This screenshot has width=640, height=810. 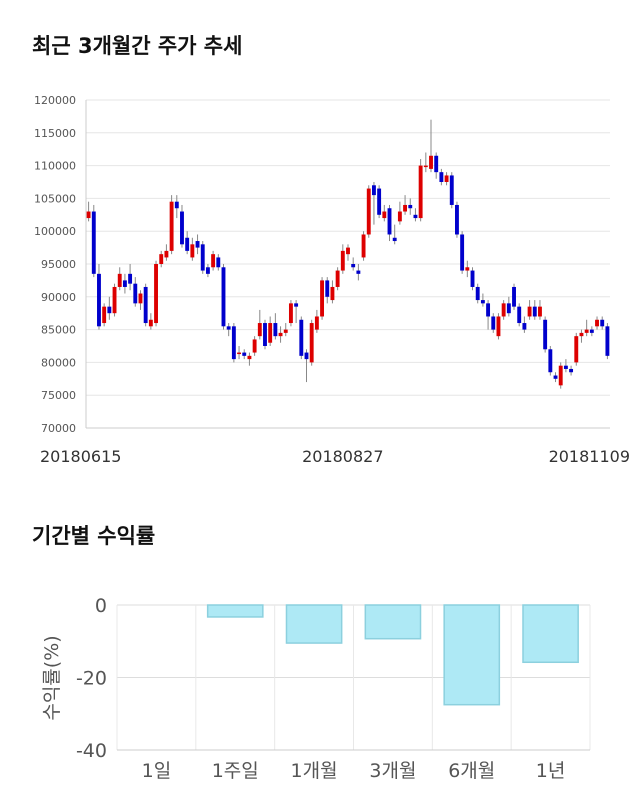 I want to click on y-tick-label: 100000, so click(x=55, y=231).